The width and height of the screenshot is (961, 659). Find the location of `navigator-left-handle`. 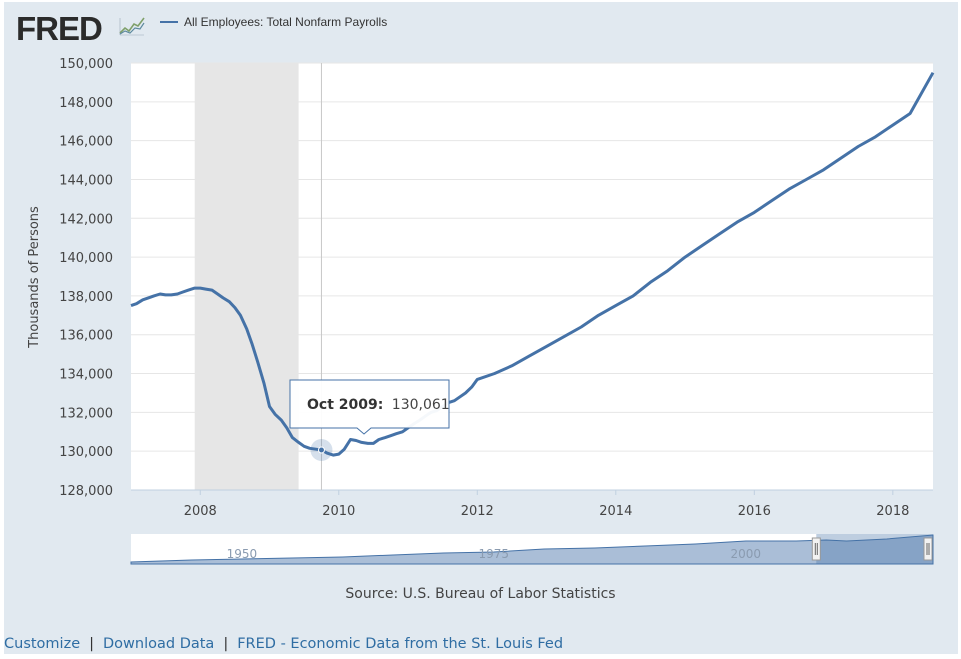

navigator-left-handle is located at coordinates (816, 549).